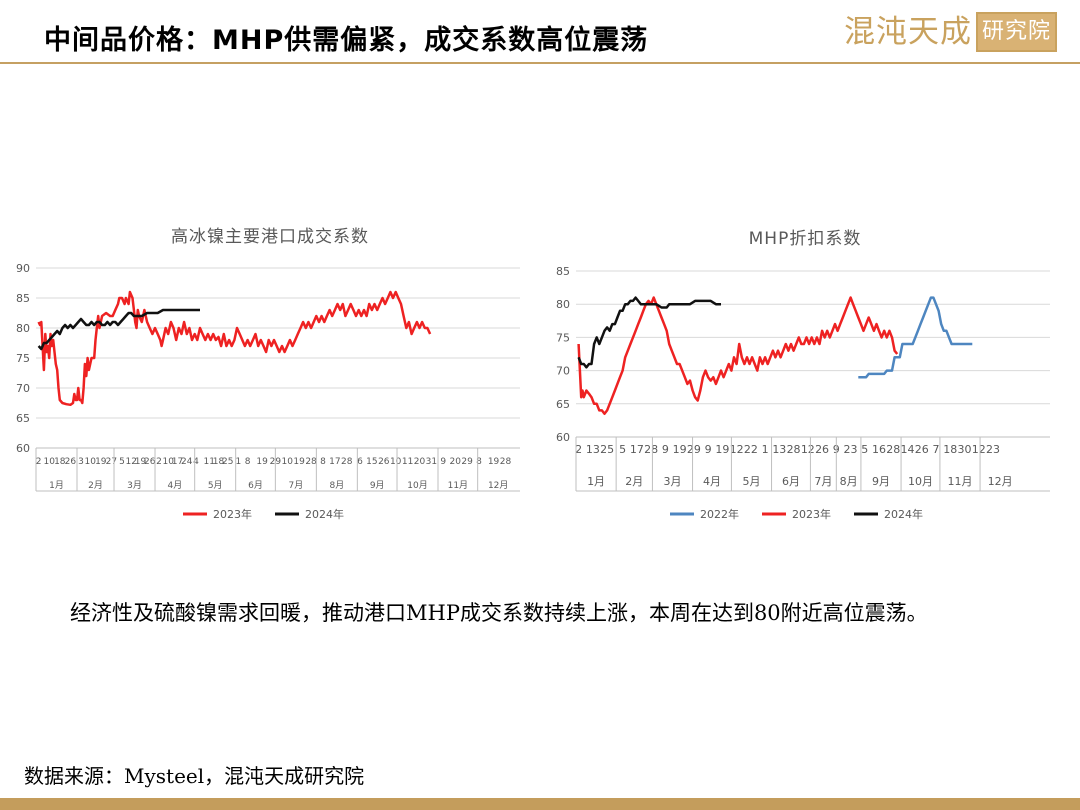  What do you see at coordinates (324, 514) in the screenshot?
I see `legend-label: 2024年` at bounding box center [324, 514].